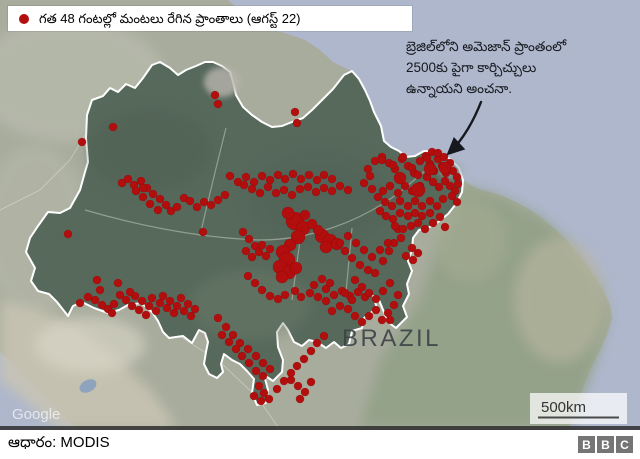  I want to click on bbc-logo: B B C, so click(605, 444).